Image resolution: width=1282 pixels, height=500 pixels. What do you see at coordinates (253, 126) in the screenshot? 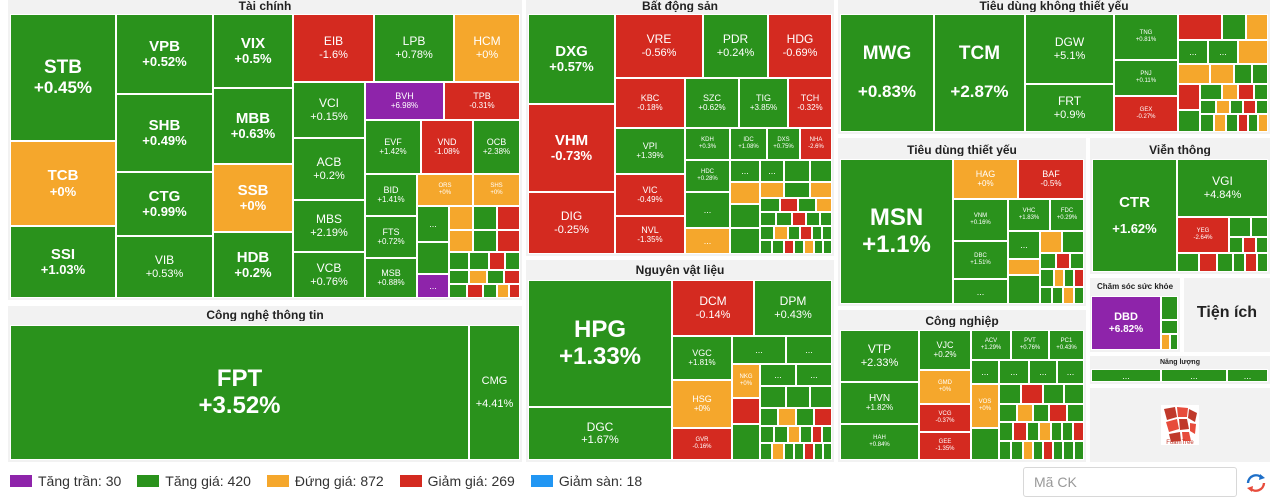
I see `tile-MBB: MBB +0.63%` at bounding box center [253, 126].